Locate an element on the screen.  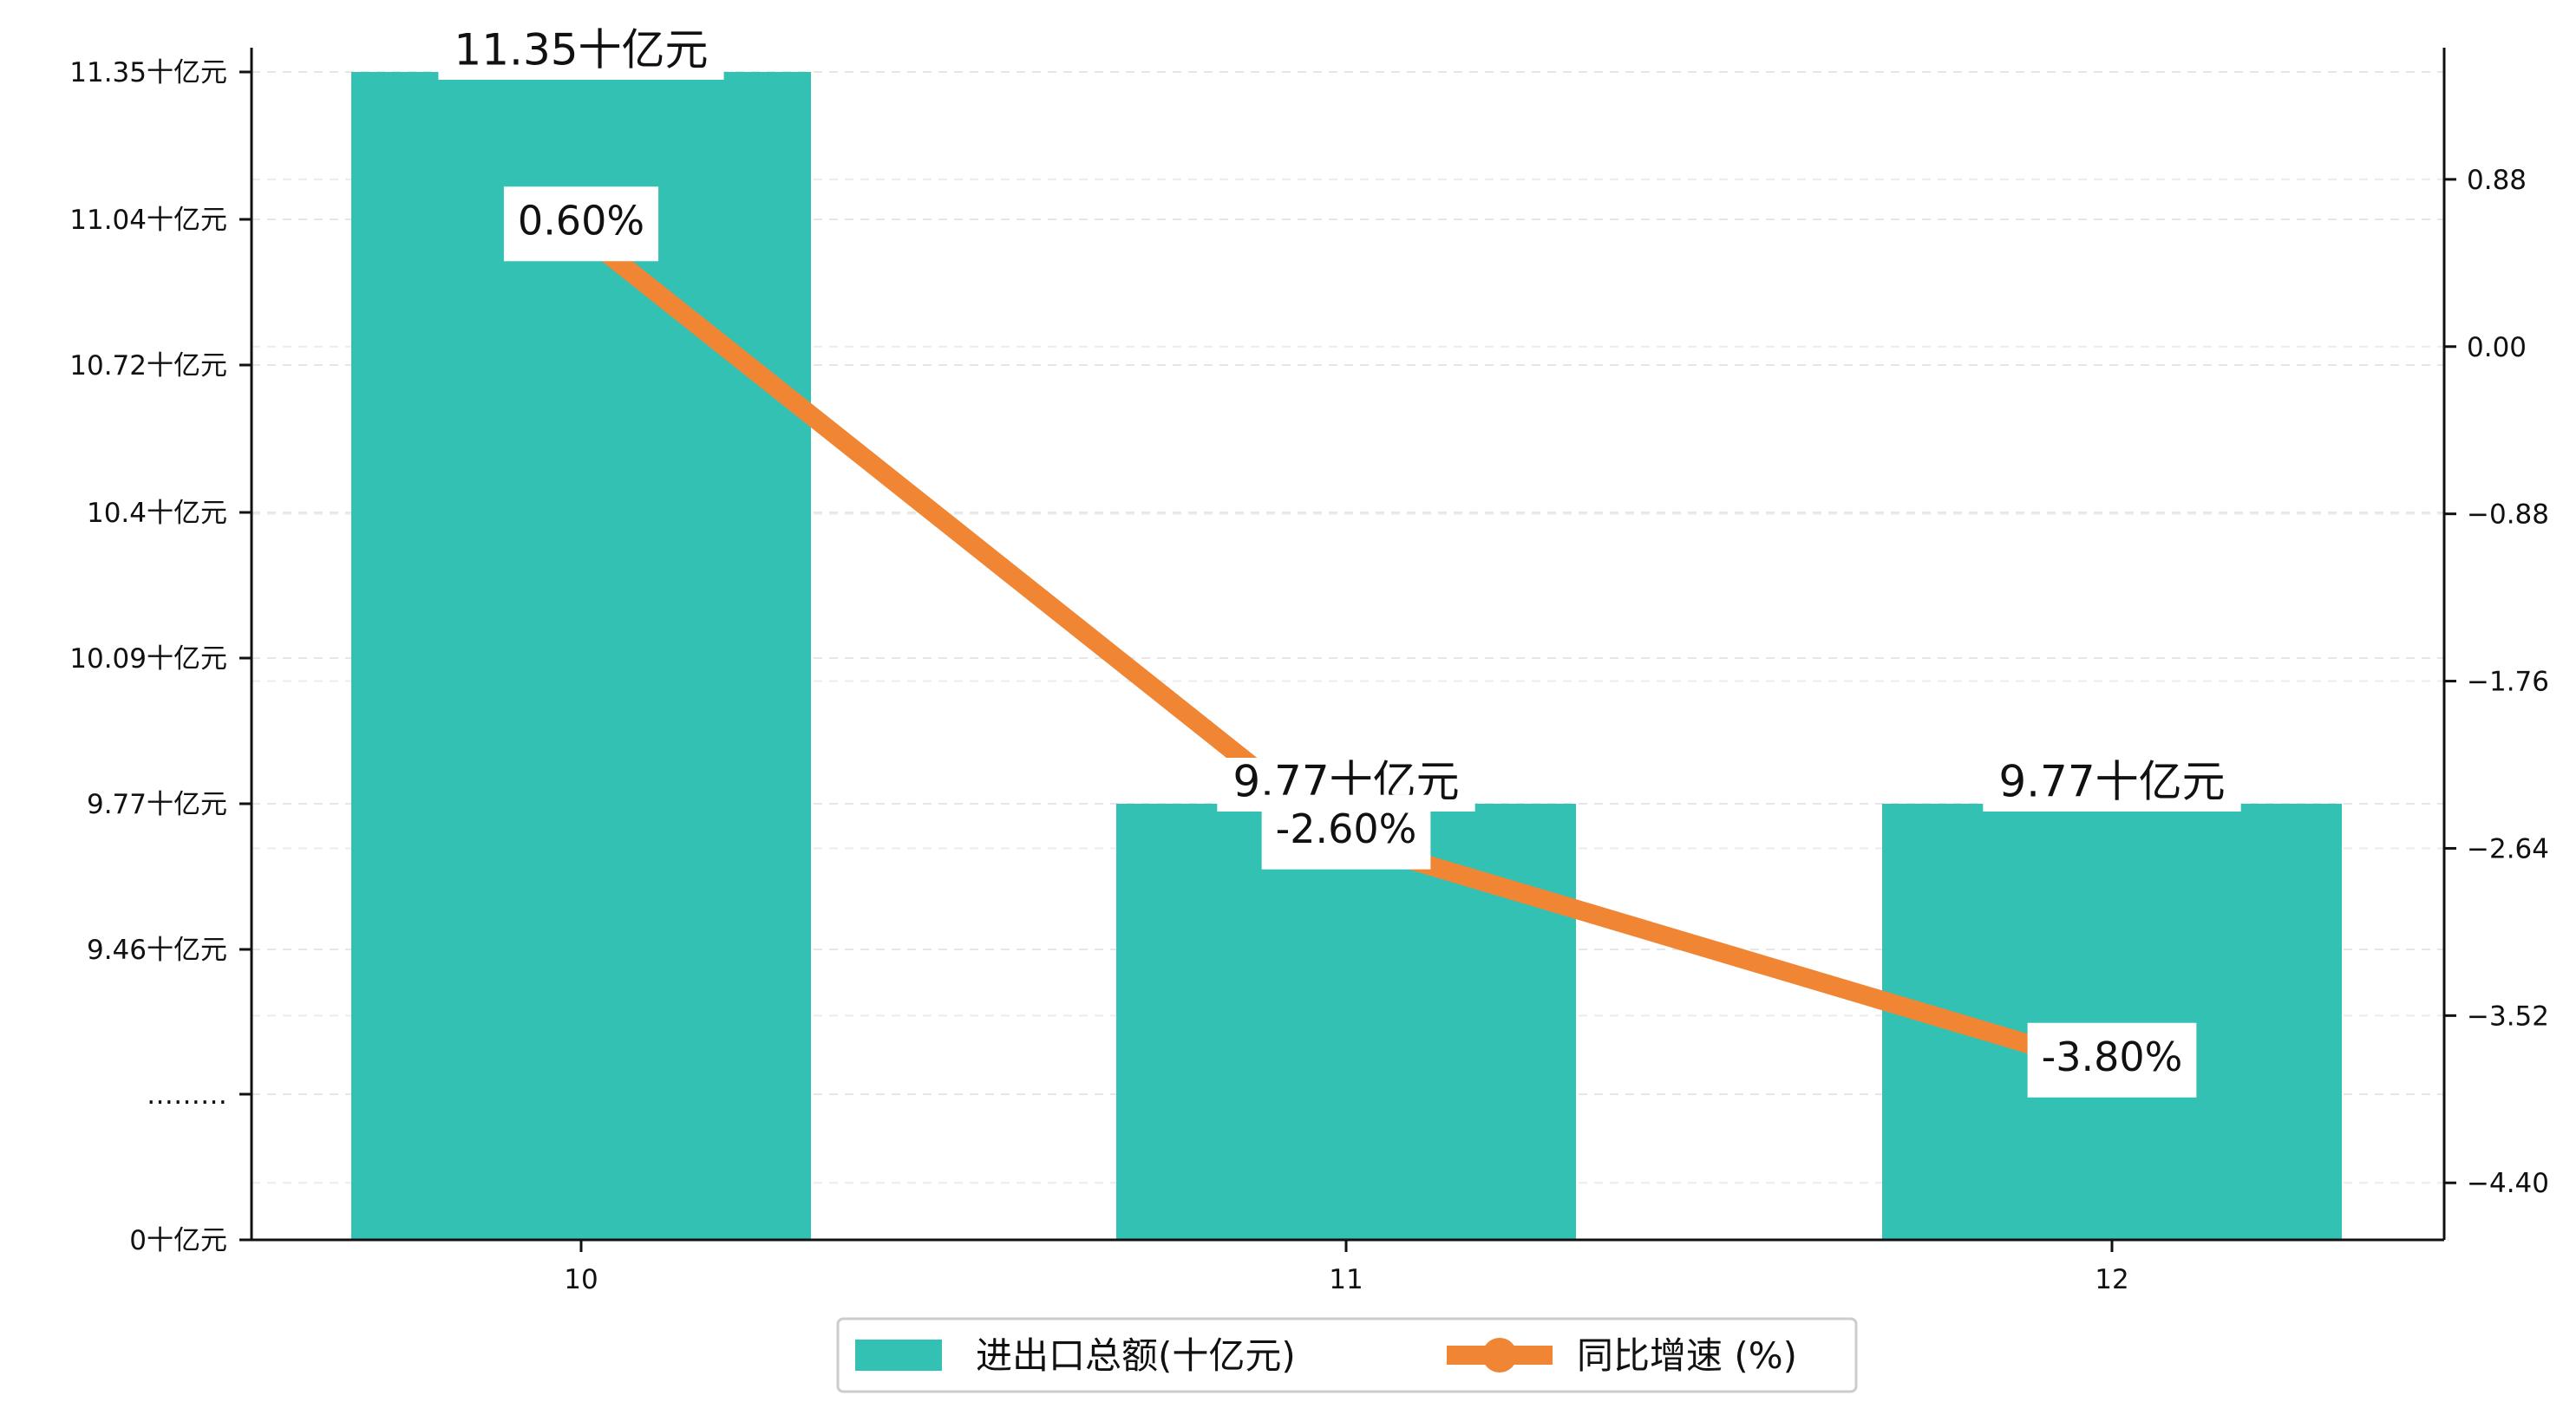
growth-value-label-12-box is located at coordinates (2112, 1060).